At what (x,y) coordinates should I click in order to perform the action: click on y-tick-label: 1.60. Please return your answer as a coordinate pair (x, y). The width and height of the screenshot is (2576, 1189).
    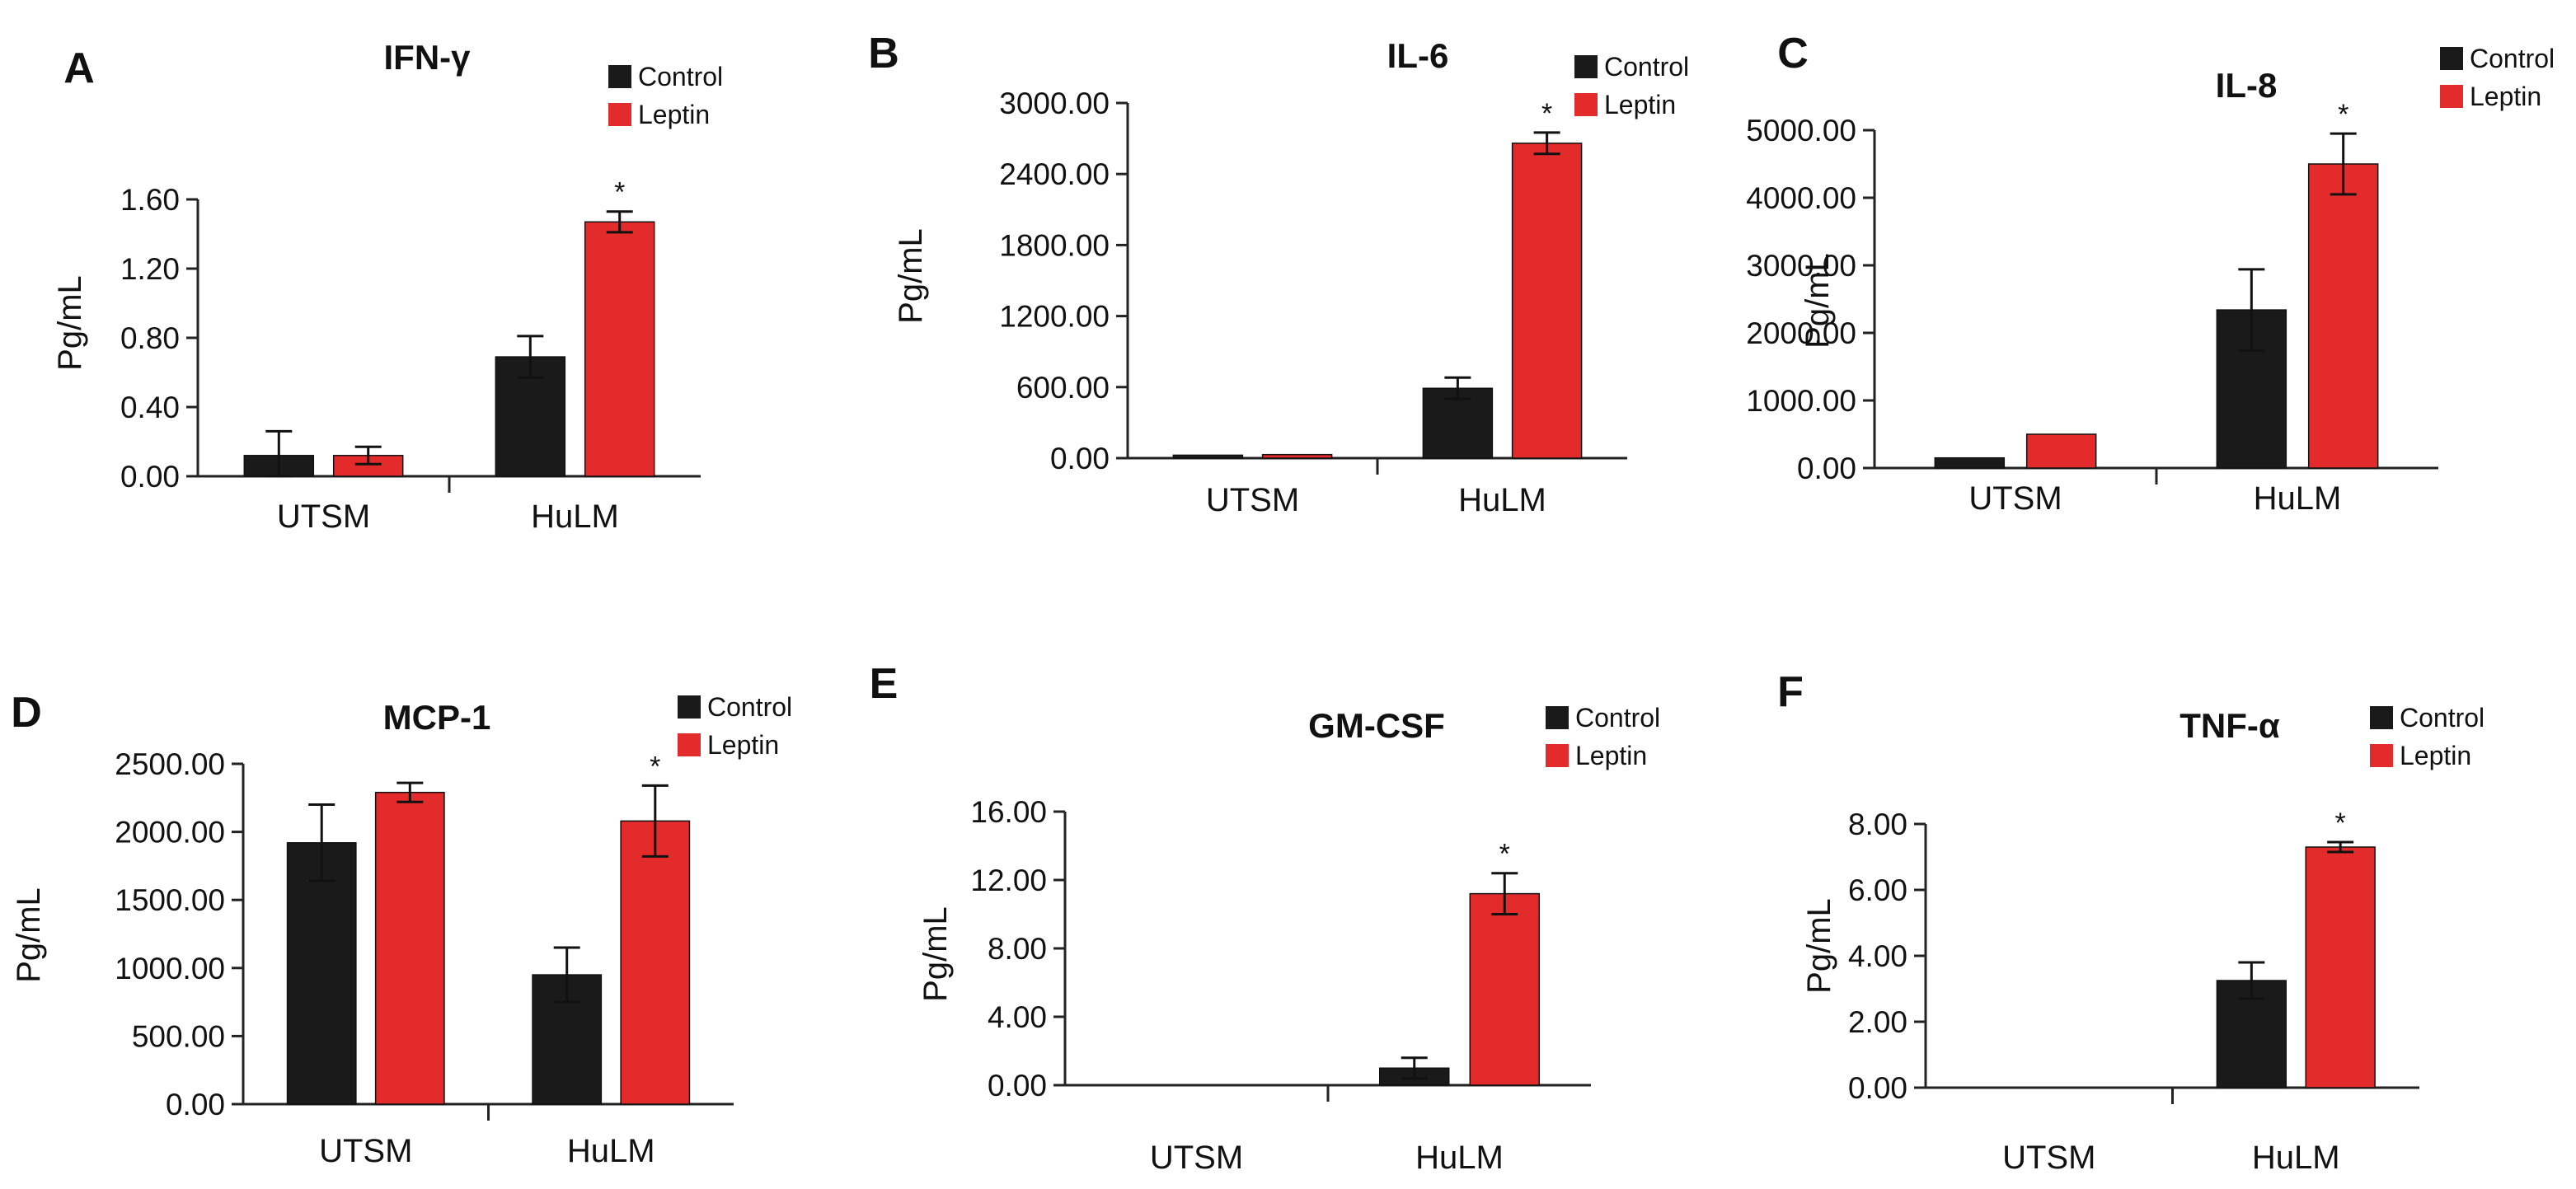
    Looking at the image, I should click on (150, 200).